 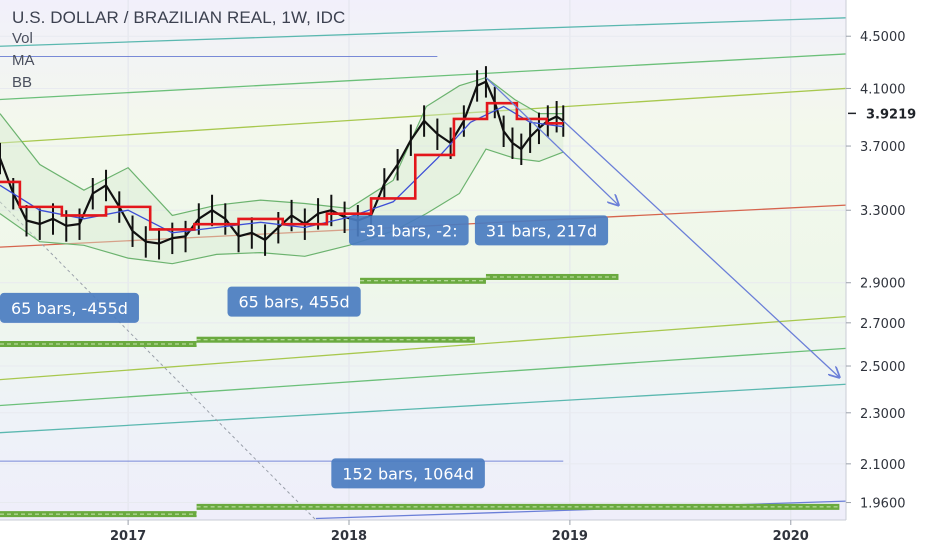 I want to click on annotation-label-2: 65 bars, -455d, so click(x=69, y=308).